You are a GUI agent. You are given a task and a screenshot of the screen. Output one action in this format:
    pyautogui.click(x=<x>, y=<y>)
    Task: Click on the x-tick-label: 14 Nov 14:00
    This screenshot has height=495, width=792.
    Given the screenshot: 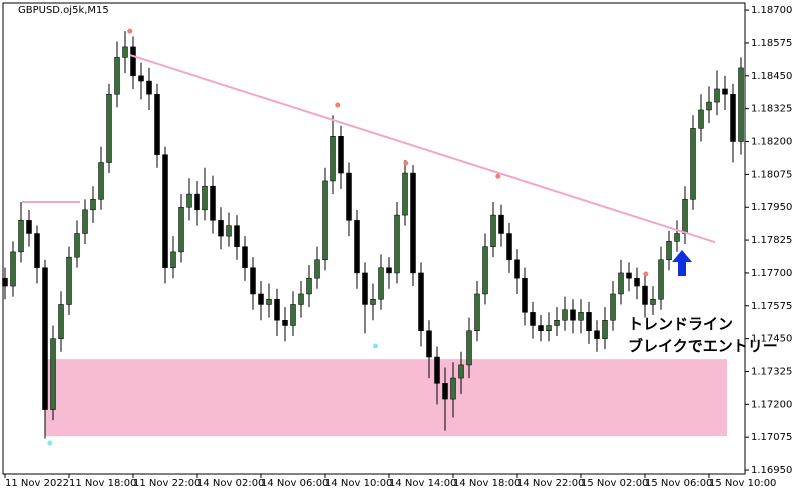 What is the action you would take?
    pyautogui.click(x=422, y=483)
    